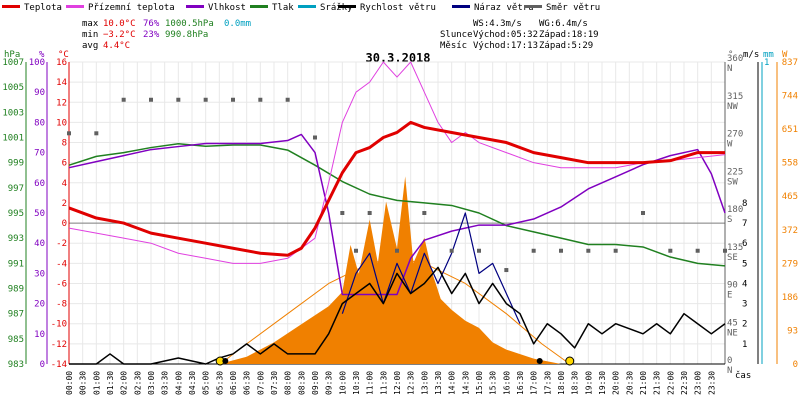  Describe the element at coordinates (744, 305) in the screenshot. I see `wind-tick-label: 3` at that location.